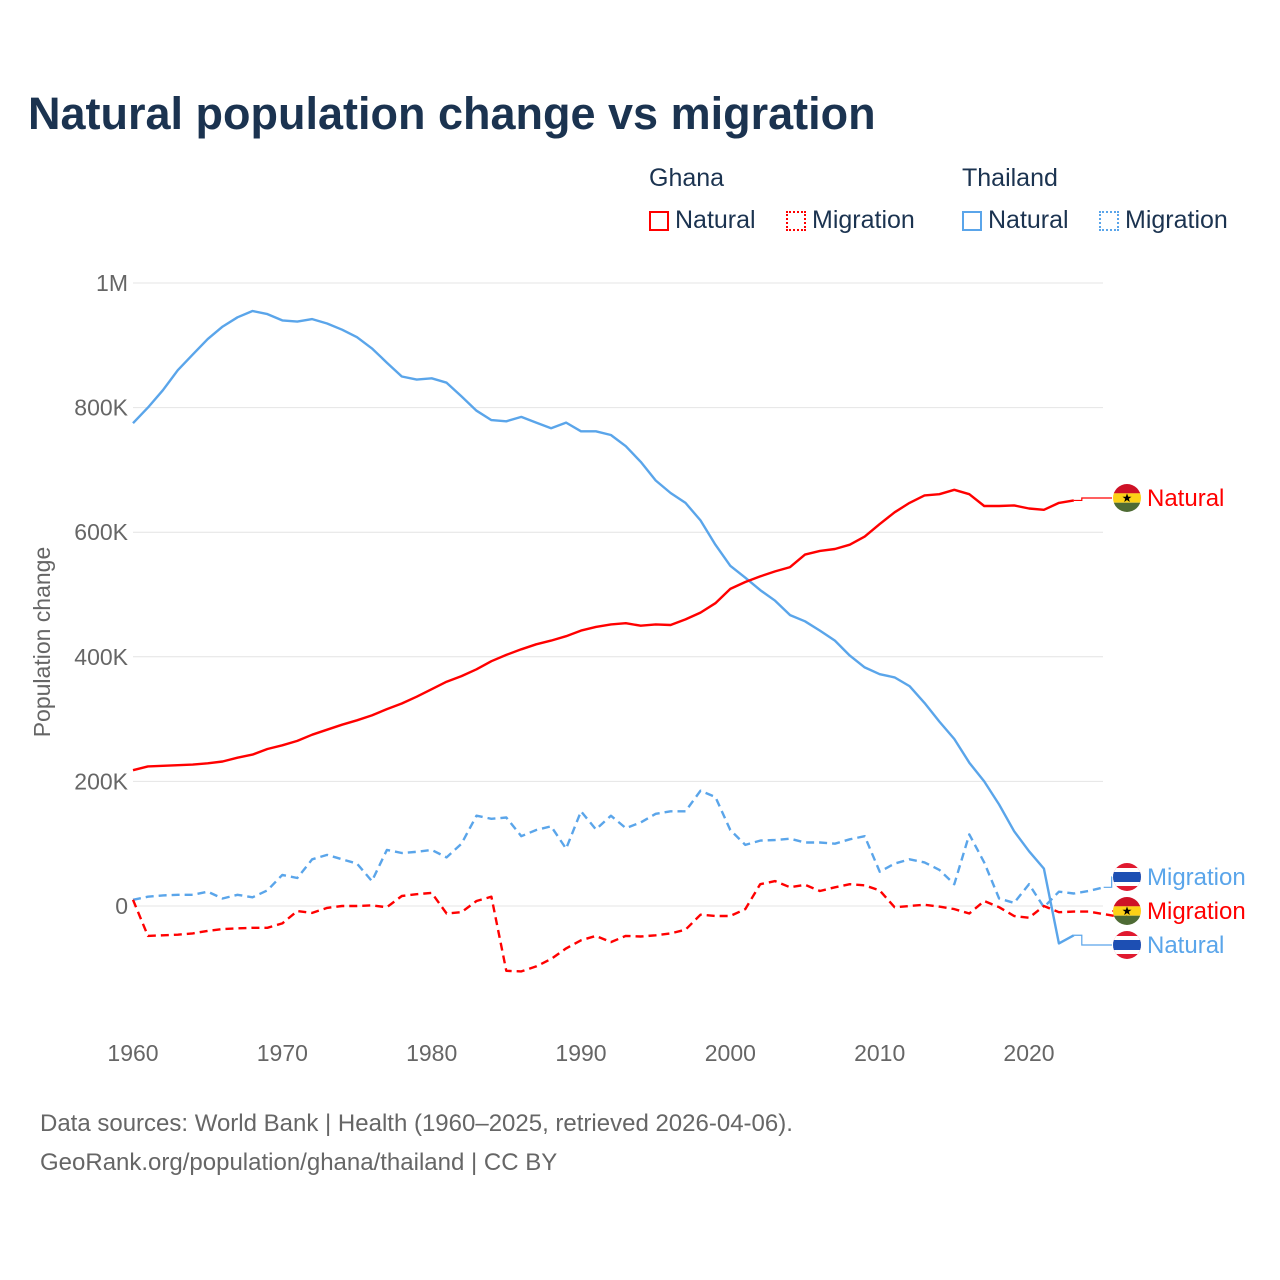 The width and height of the screenshot is (1280, 1280). Describe the element at coordinates (580, 1053) in the screenshot. I see `x-tick-label: 1990` at that location.